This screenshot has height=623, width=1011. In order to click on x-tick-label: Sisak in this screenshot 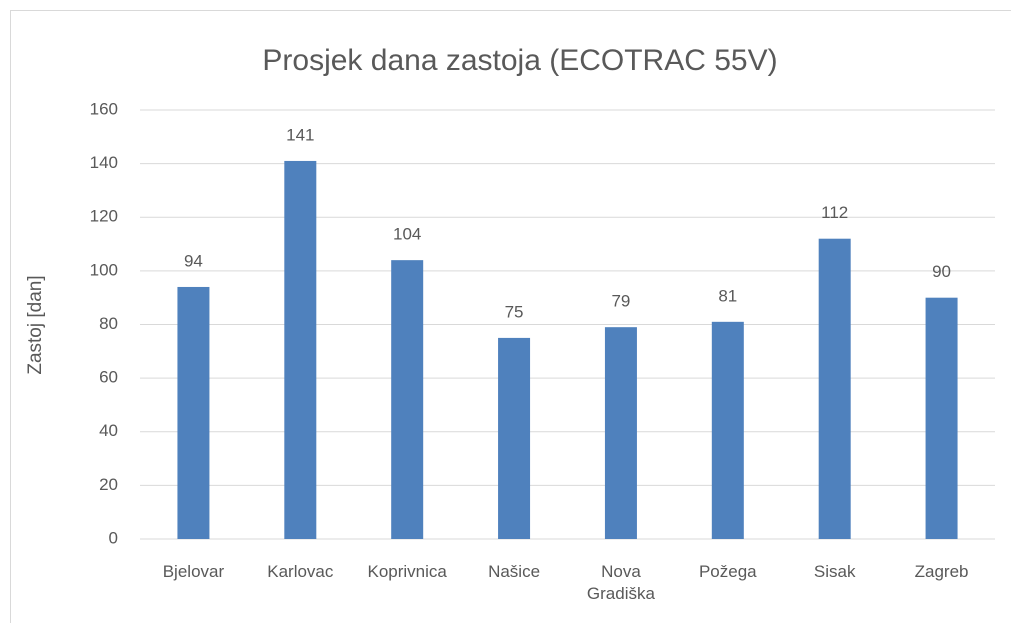, I will do `click(834, 571)`.